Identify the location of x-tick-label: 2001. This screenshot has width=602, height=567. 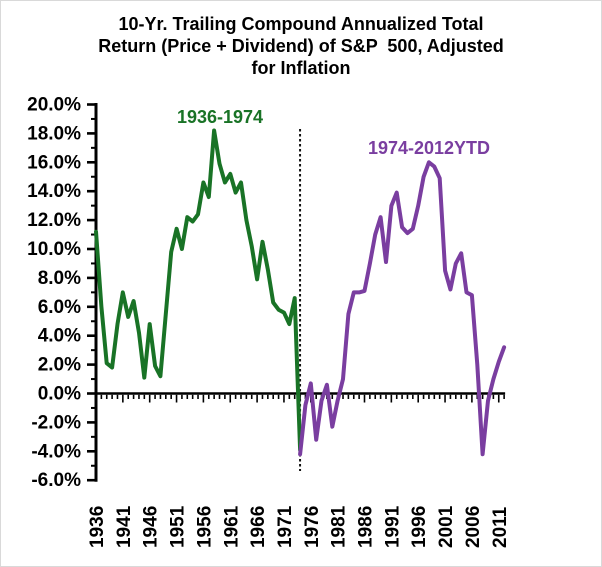
(446, 526).